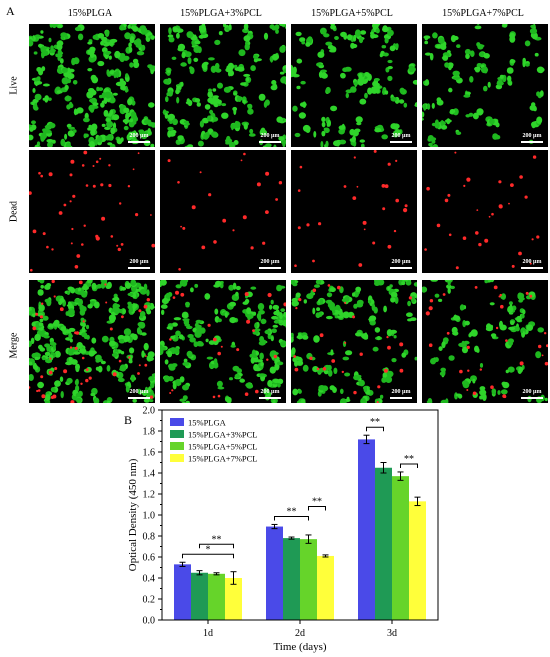 The width and height of the screenshot is (550, 657). I want to click on dead-micrograph-1: 200 μm, so click(92, 211).